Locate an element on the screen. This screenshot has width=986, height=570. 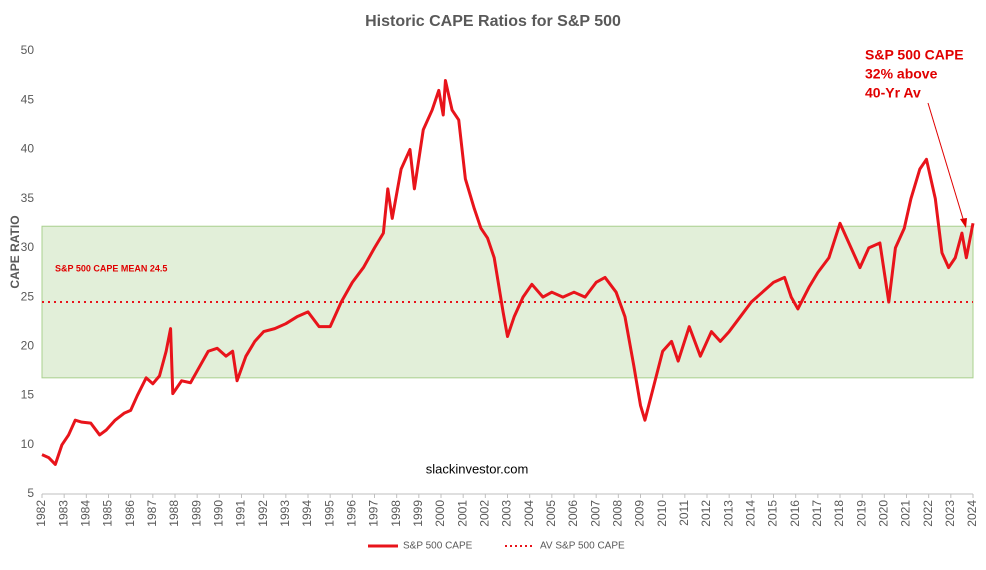
arrow-head is located at coordinates (963, 223).